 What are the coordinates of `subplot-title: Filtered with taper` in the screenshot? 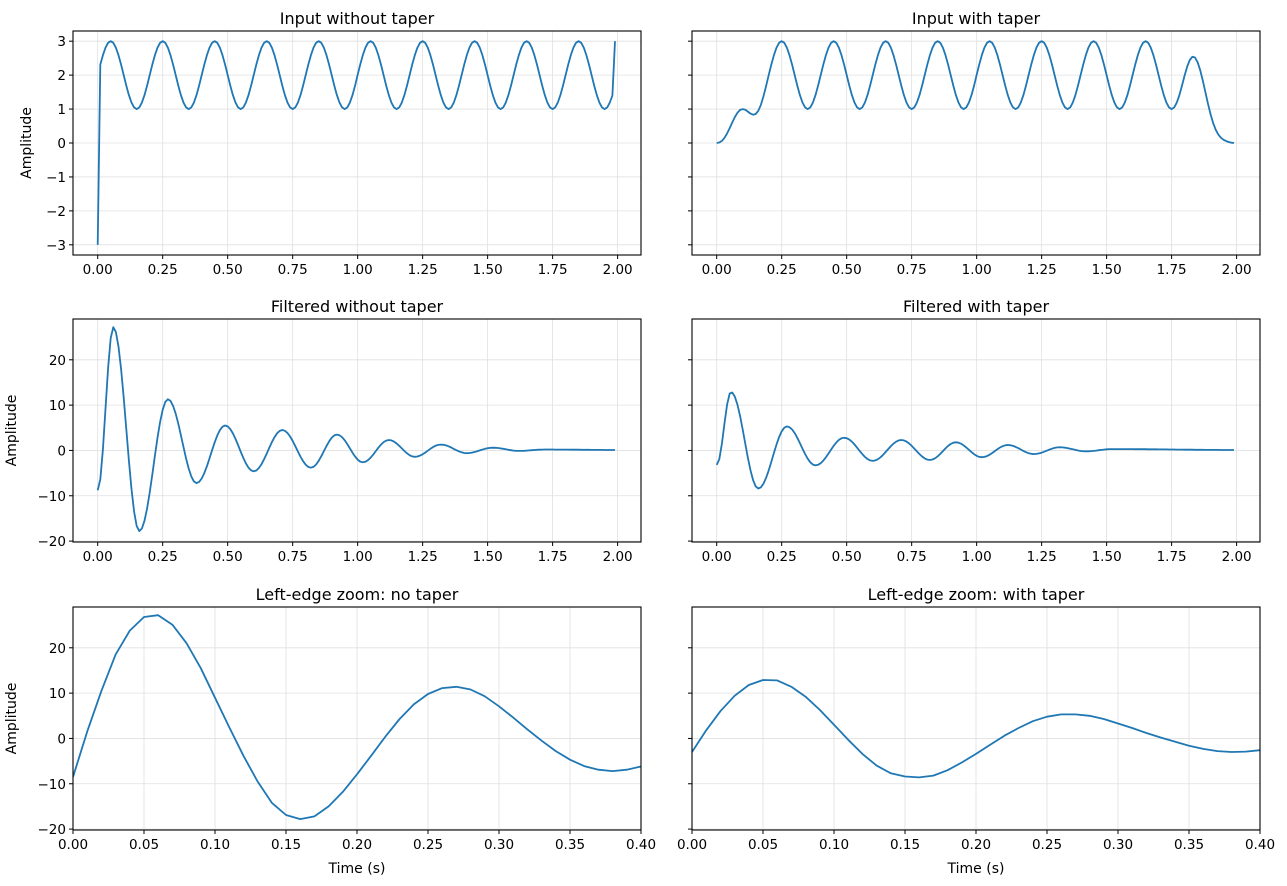 It's located at (976, 306).